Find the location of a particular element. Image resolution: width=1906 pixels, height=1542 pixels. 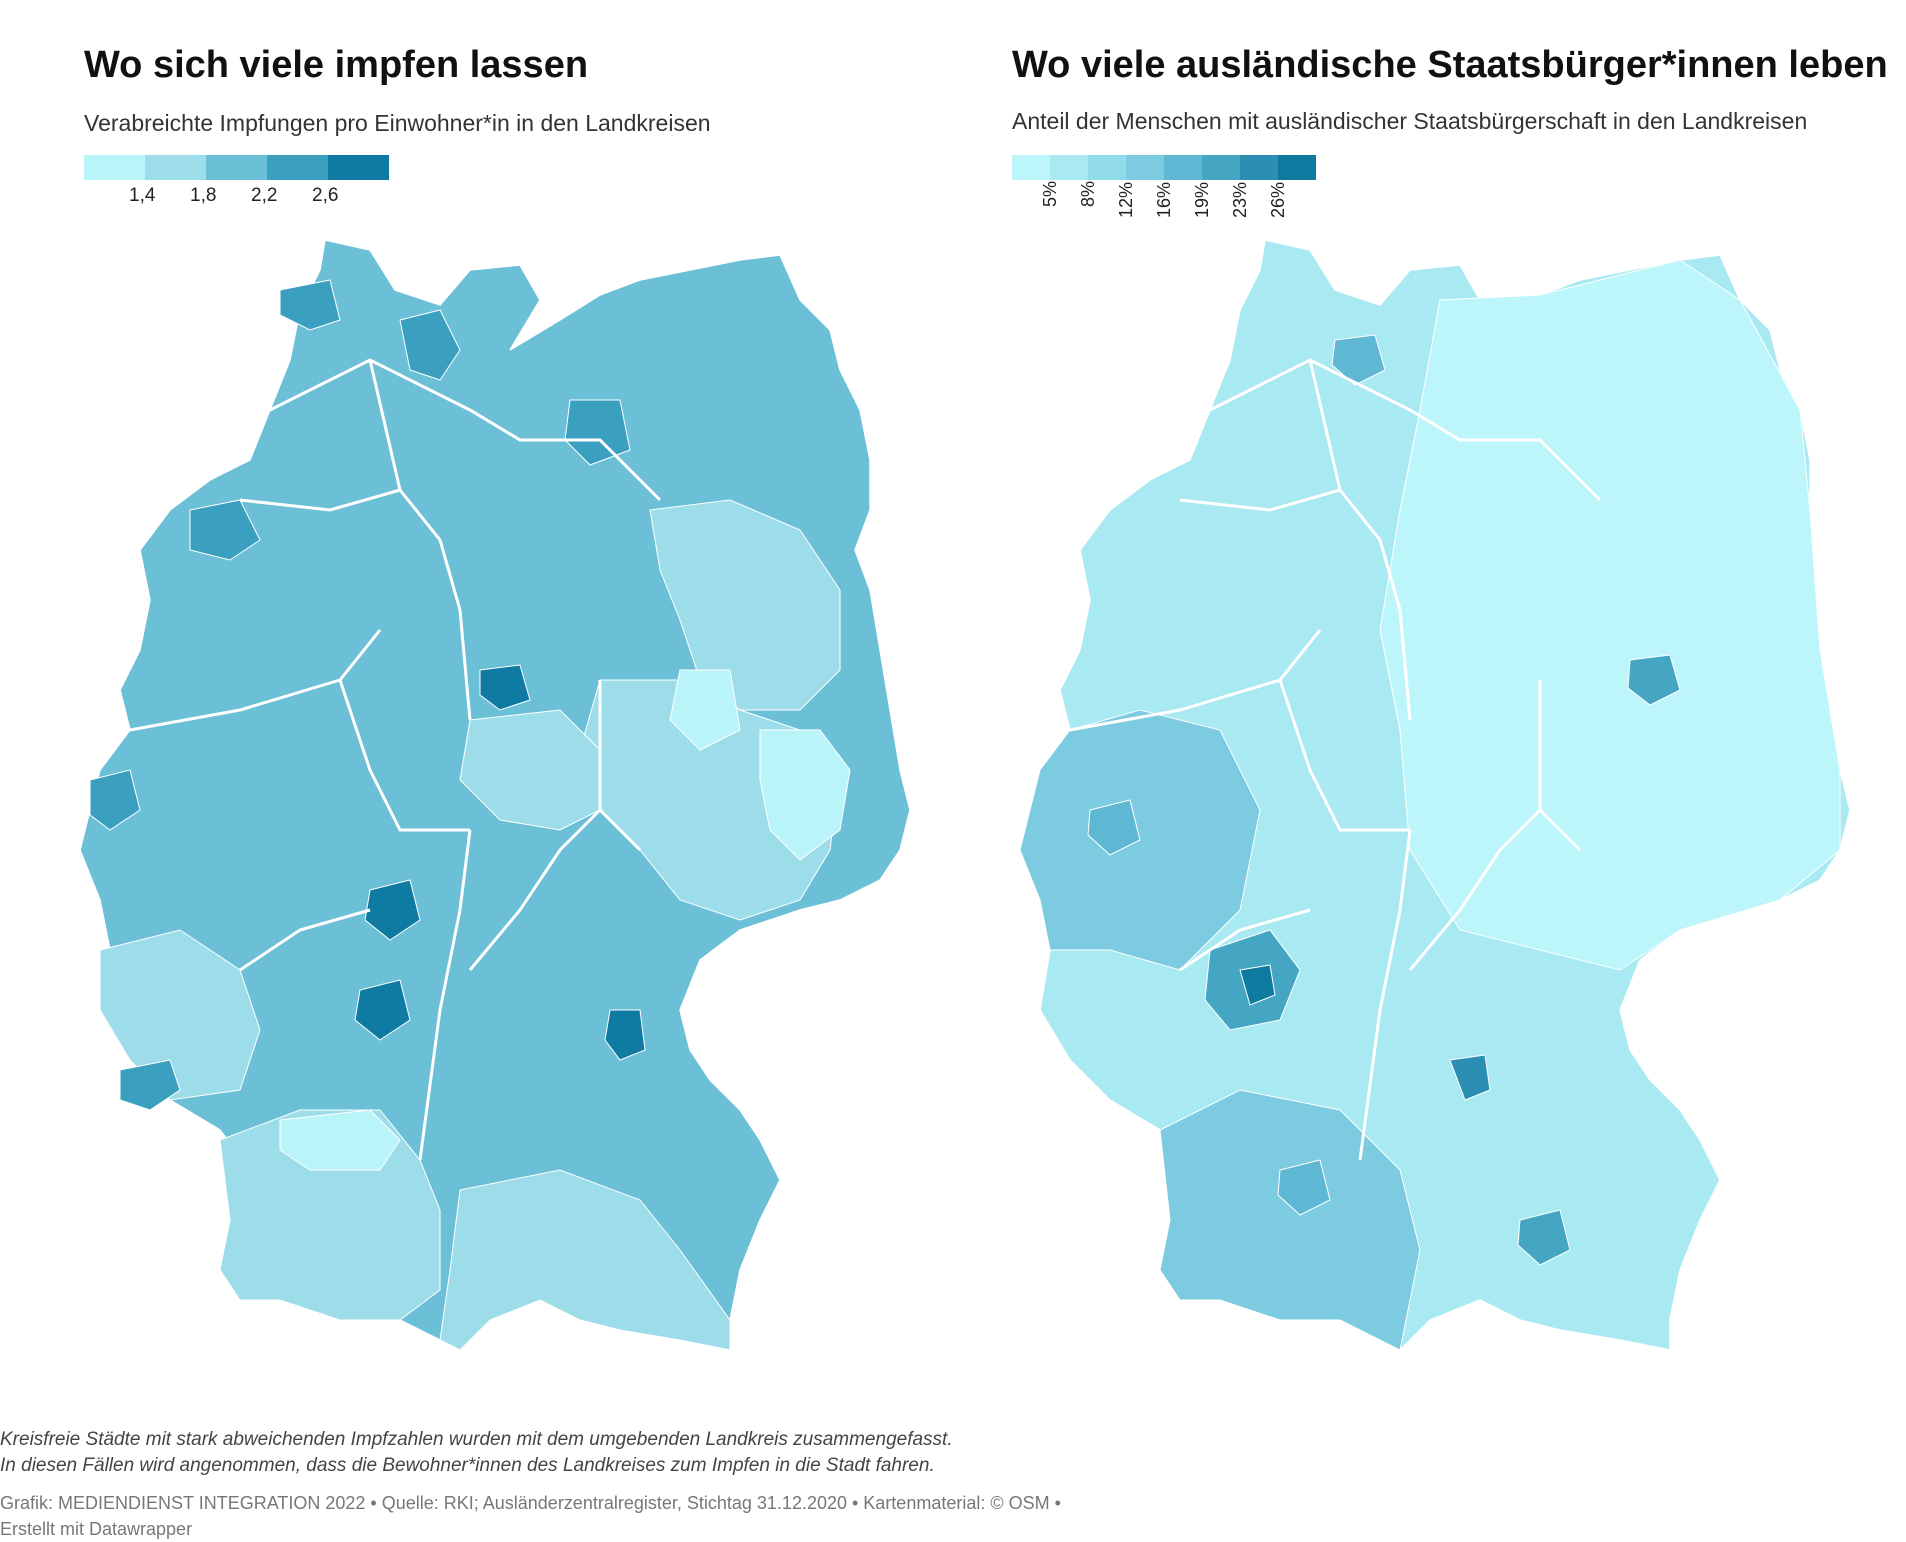

vaccination-legend-bar is located at coordinates (236, 167).